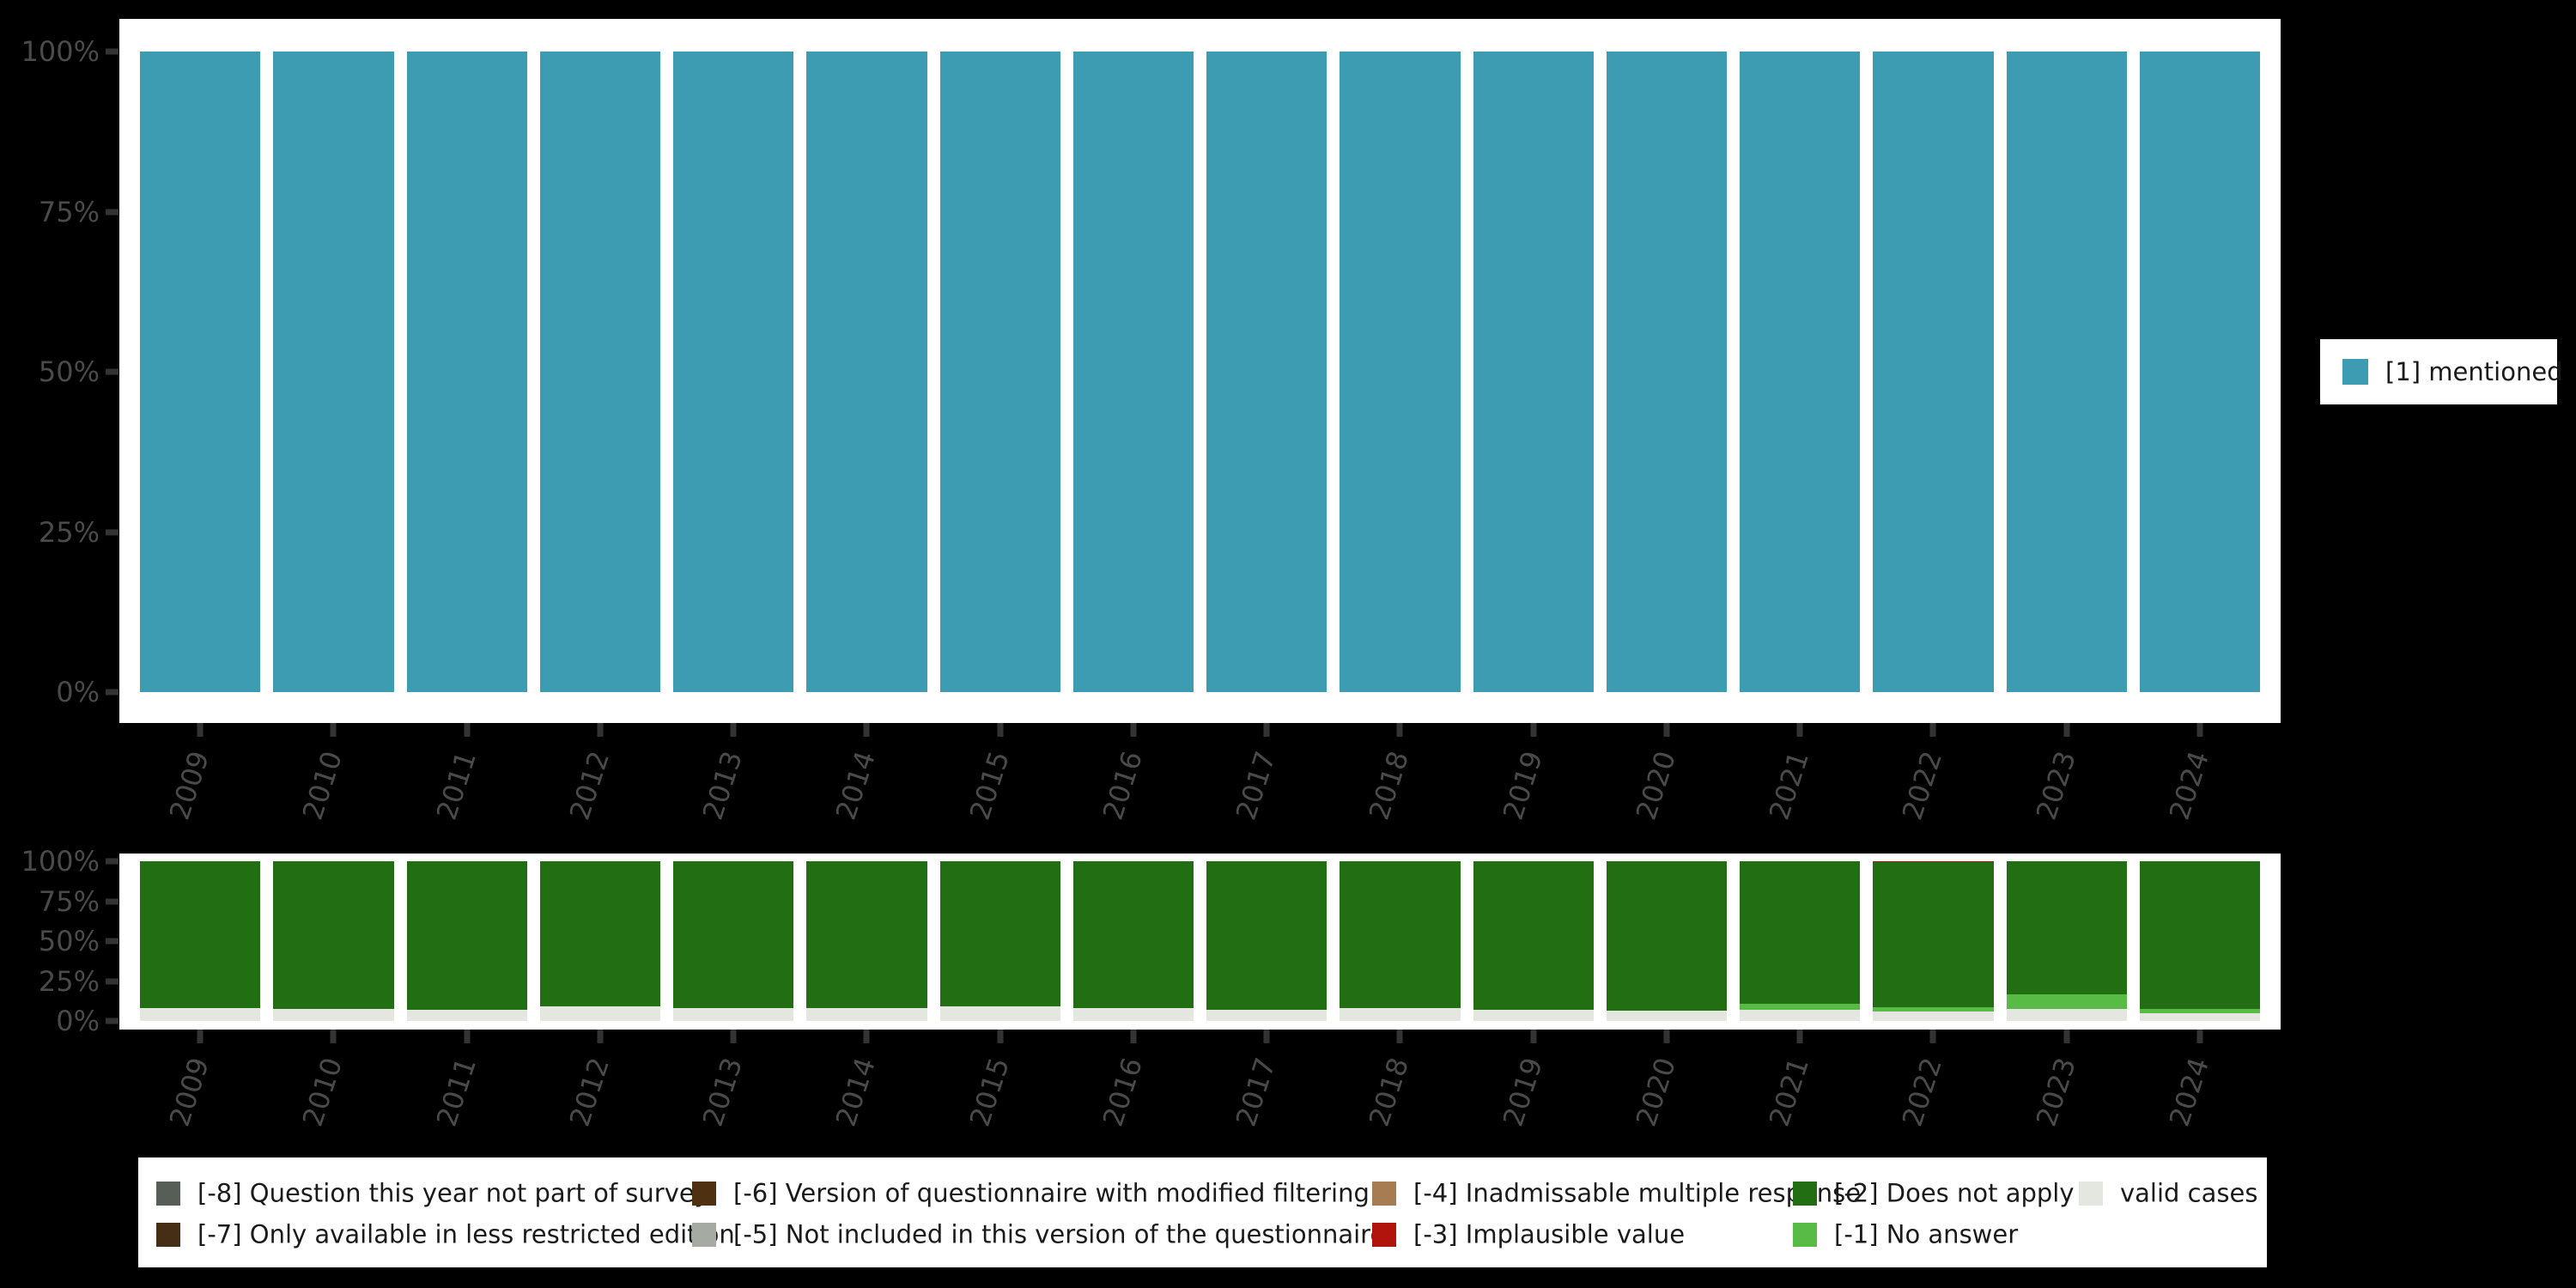  What do you see at coordinates (1200, 941) in the screenshot?
I see `plot-area-bottom` at bounding box center [1200, 941].